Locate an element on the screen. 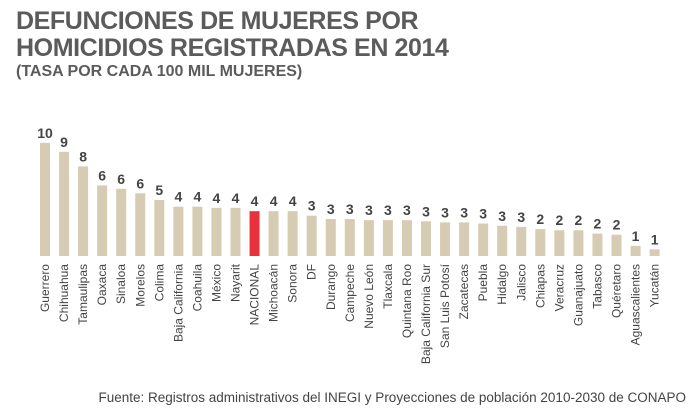 This screenshot has width=700, height=417. bar-df is located at coordinates (311, 235).